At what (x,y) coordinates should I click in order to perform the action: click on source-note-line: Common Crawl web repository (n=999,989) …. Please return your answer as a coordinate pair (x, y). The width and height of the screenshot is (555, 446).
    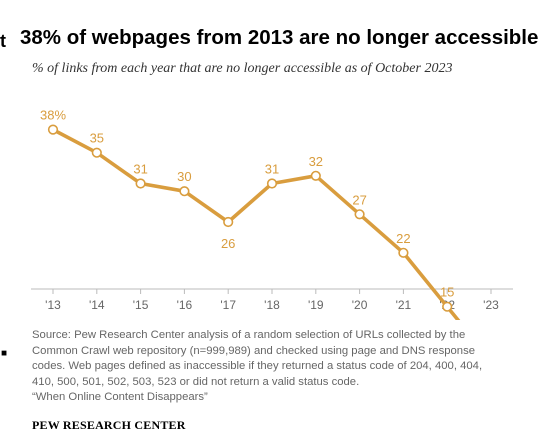
    Looking at the image, I should click on (254, 350).